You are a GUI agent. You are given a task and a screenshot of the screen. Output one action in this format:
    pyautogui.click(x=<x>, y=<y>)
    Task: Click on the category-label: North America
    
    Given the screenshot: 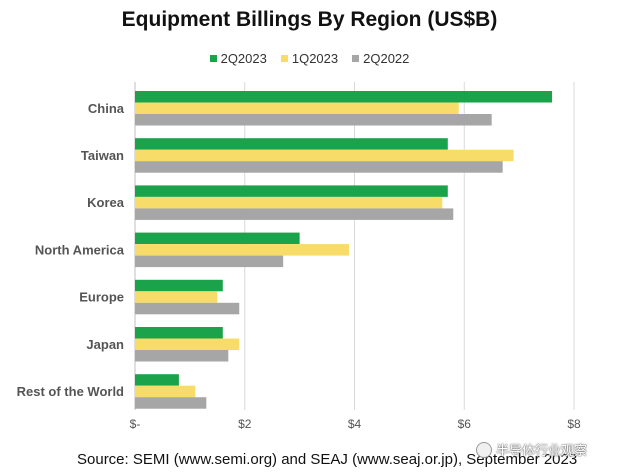 What is the action you would take?
    pyautogui.click(x=80, y=249)
    